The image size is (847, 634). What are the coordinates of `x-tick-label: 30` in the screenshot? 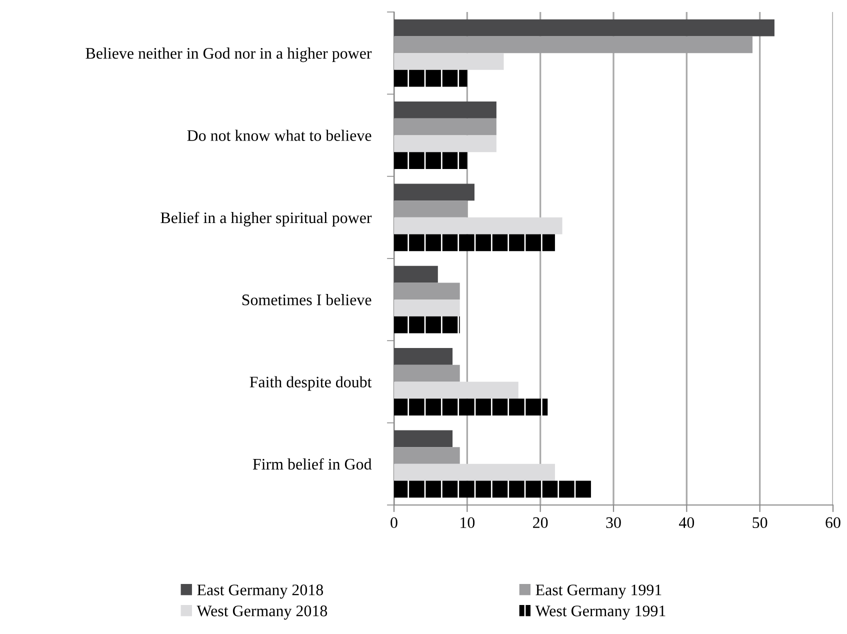 It's located at (613, 522).